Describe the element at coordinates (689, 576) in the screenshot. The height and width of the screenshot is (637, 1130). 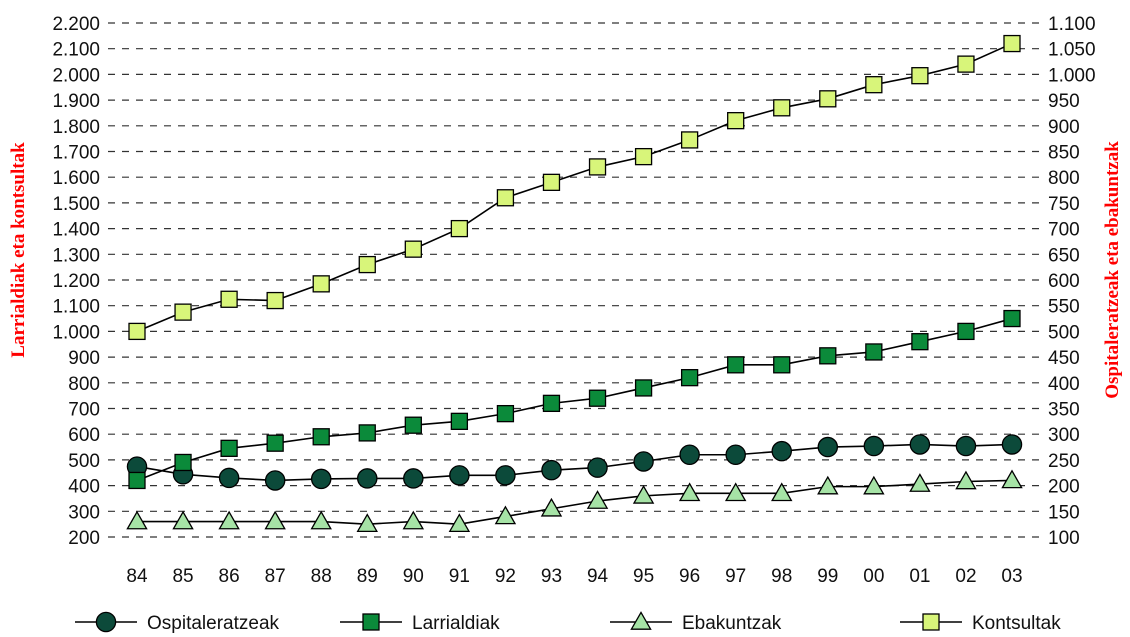
I see `x-tick-label: 96` at that location.